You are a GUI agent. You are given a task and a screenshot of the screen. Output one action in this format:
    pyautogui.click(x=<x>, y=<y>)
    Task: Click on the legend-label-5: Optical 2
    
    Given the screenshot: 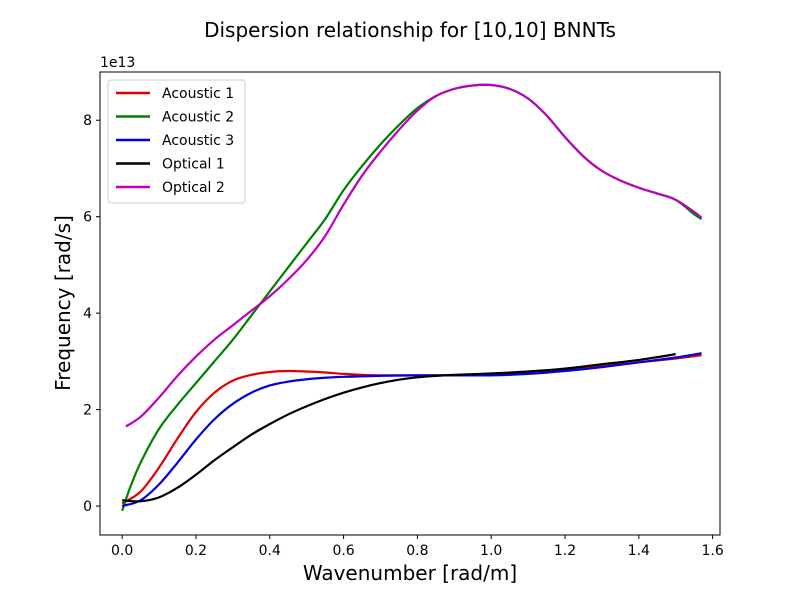 What is the action you would take?
    pyautogui.click(x=193, y=188)
    